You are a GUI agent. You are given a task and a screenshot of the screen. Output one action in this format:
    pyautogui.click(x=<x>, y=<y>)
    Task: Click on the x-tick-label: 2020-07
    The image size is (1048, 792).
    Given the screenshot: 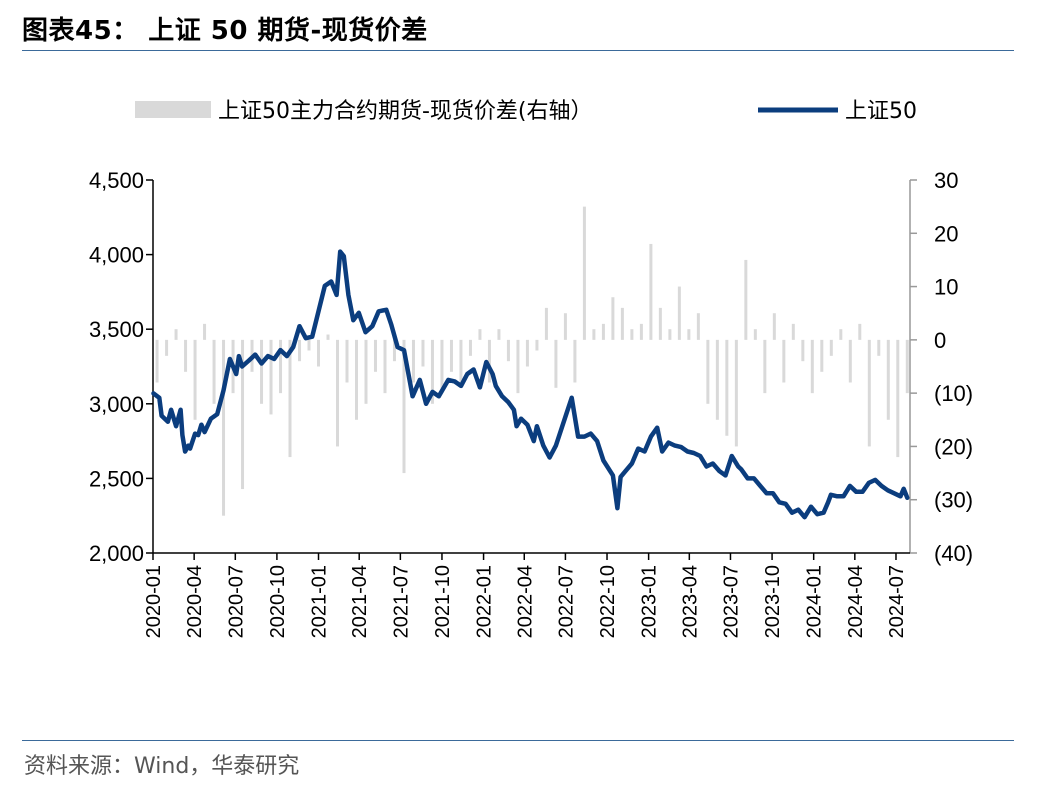 What is the action you would take?
    pyautogui.click(x=236, y=601)
    